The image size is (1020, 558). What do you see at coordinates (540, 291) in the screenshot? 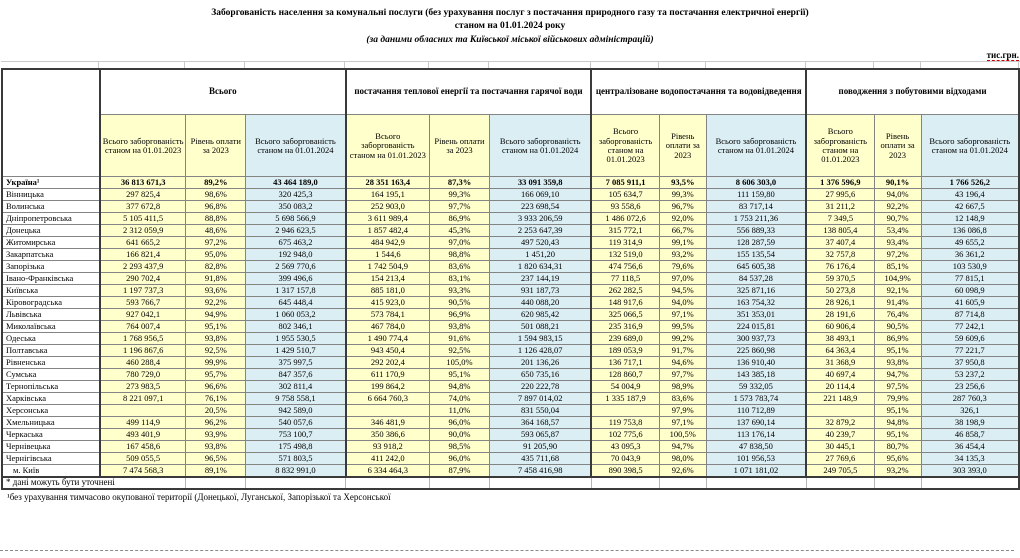
I see `debt-cell: 931 187,73` at bounding box center [540, 291].